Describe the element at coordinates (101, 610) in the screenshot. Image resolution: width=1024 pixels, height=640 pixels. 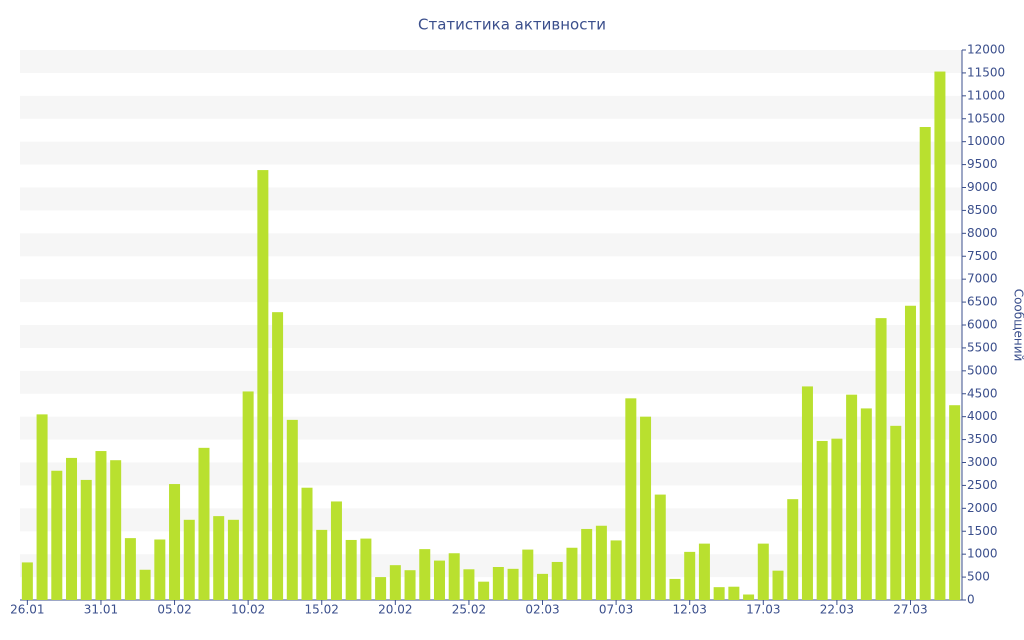
I see `x-tick-label: 31.01` at that location.